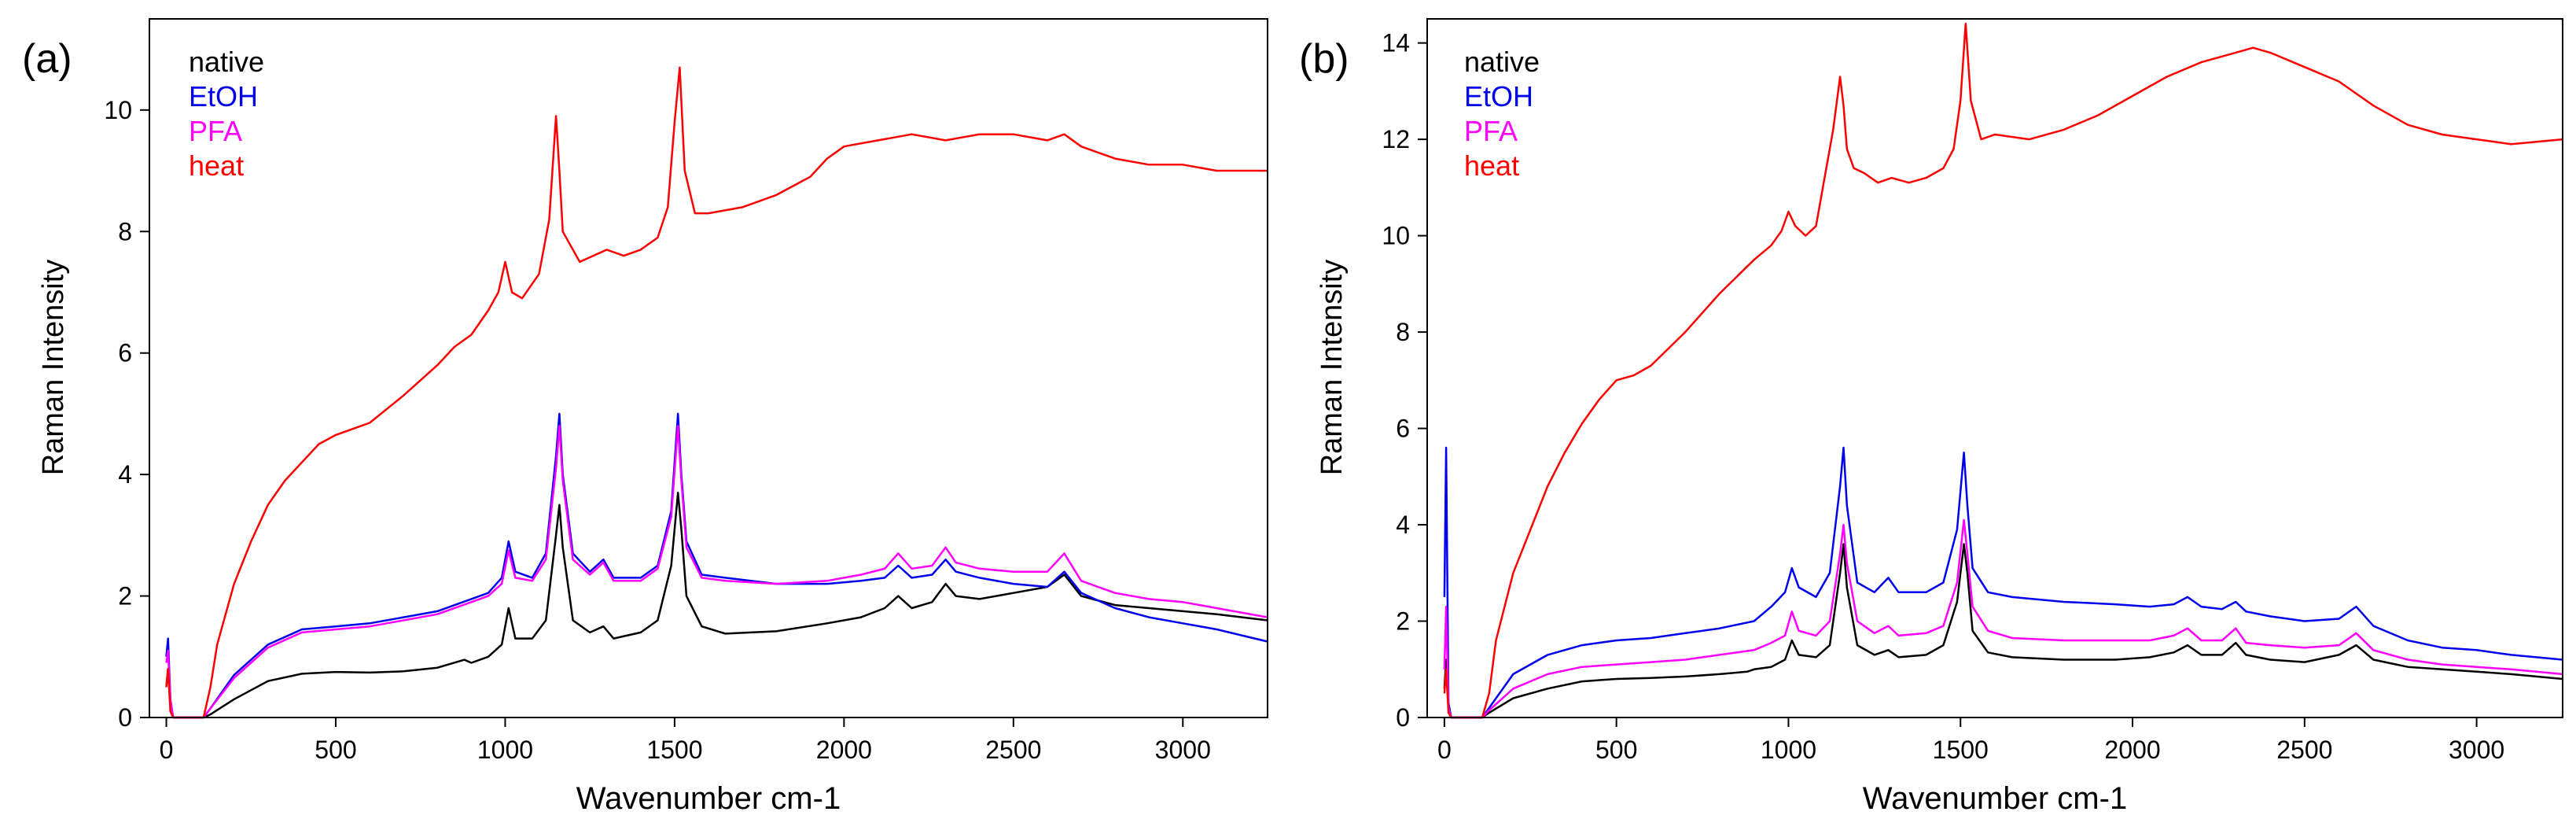 The width and height of the screenshot is (2576, 830). What do you see at coordinates (1396, 380) in the screenshot?
I see `y-tick-labels: 0 2 4 6 8 10 12 14` at bounding box center [1396, 380].